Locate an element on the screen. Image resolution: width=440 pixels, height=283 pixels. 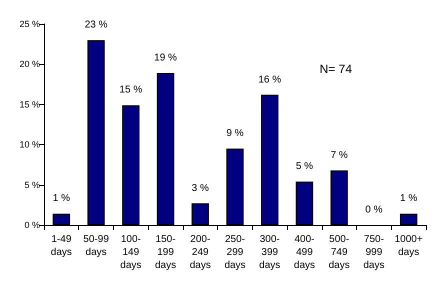
y-tick-label: 5 % is located at coordinates (32, 185).